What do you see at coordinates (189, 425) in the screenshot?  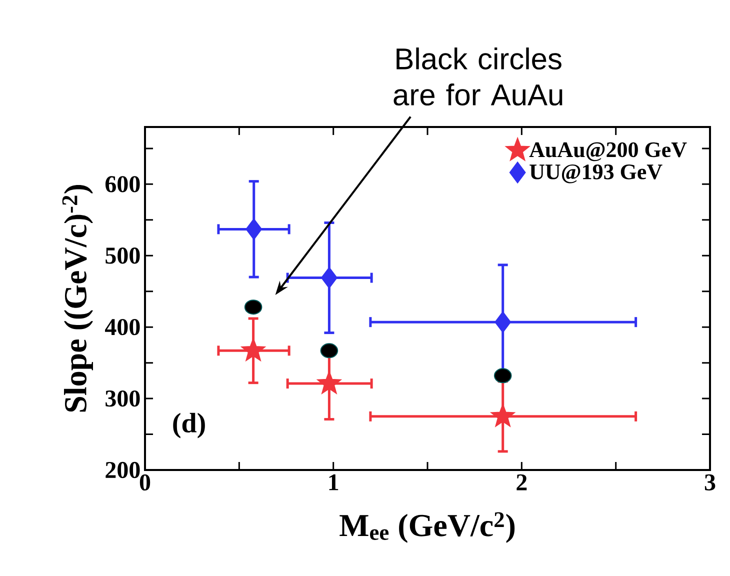 I see `annotation: (d)` at bounding box center [189, 425].